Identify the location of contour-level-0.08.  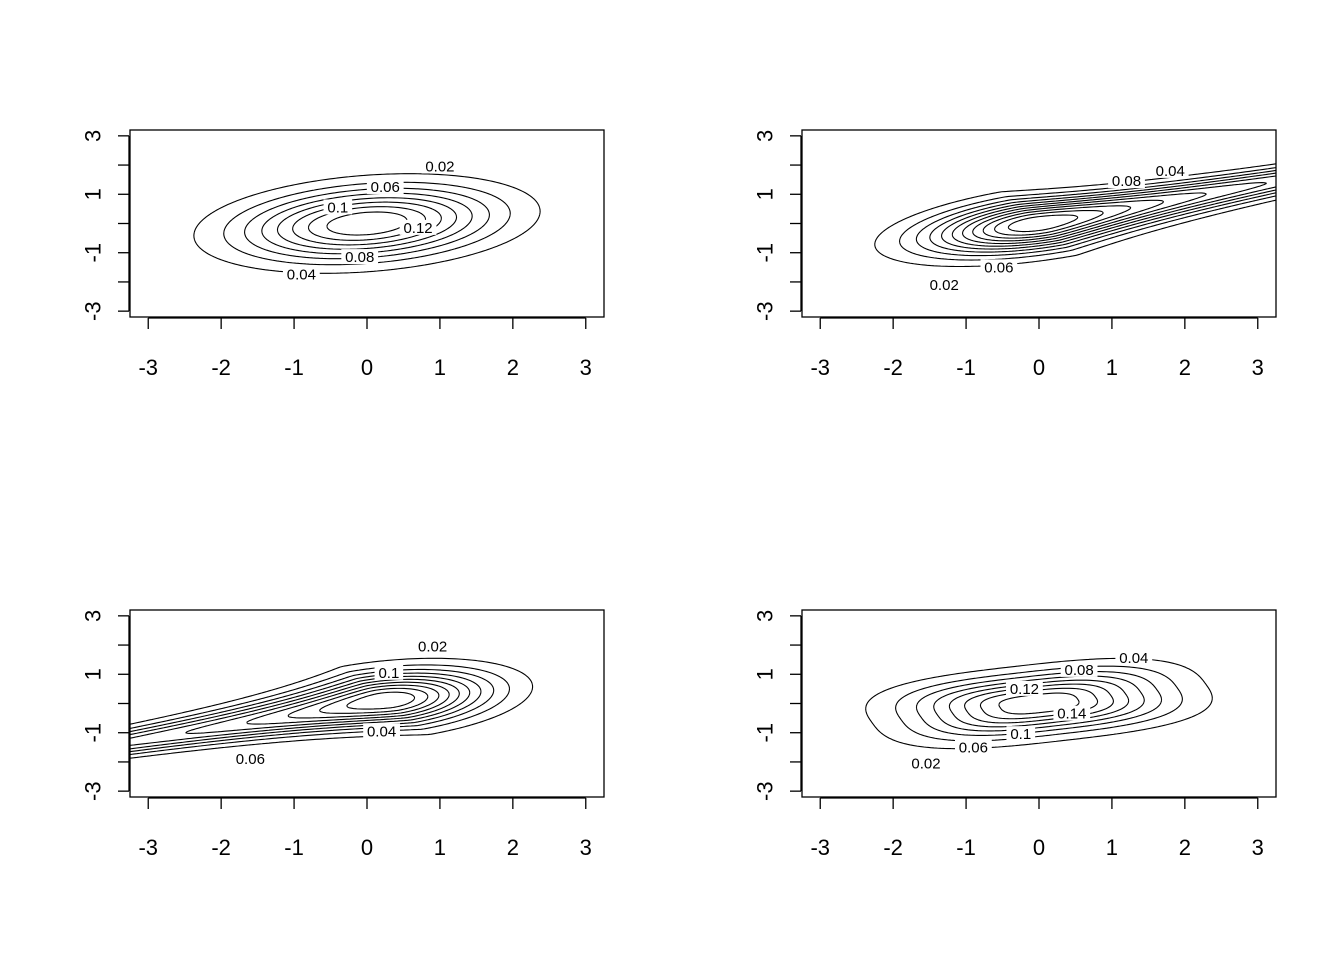
(1102, 212).